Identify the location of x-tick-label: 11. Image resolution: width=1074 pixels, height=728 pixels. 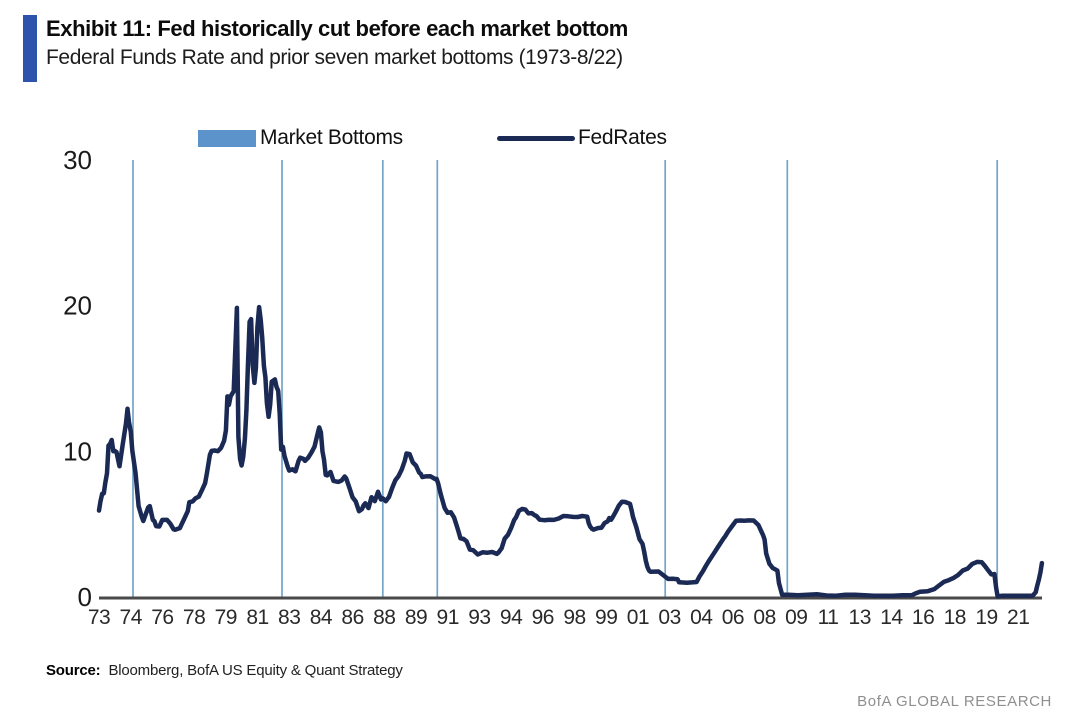
(828, 617).